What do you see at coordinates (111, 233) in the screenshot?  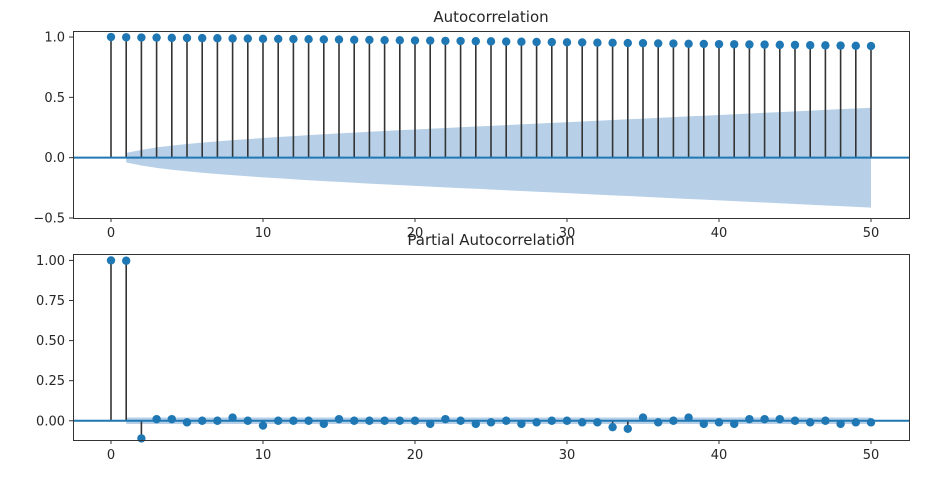 I see `x-tick-label: 0` at bounding box center [111, 233].